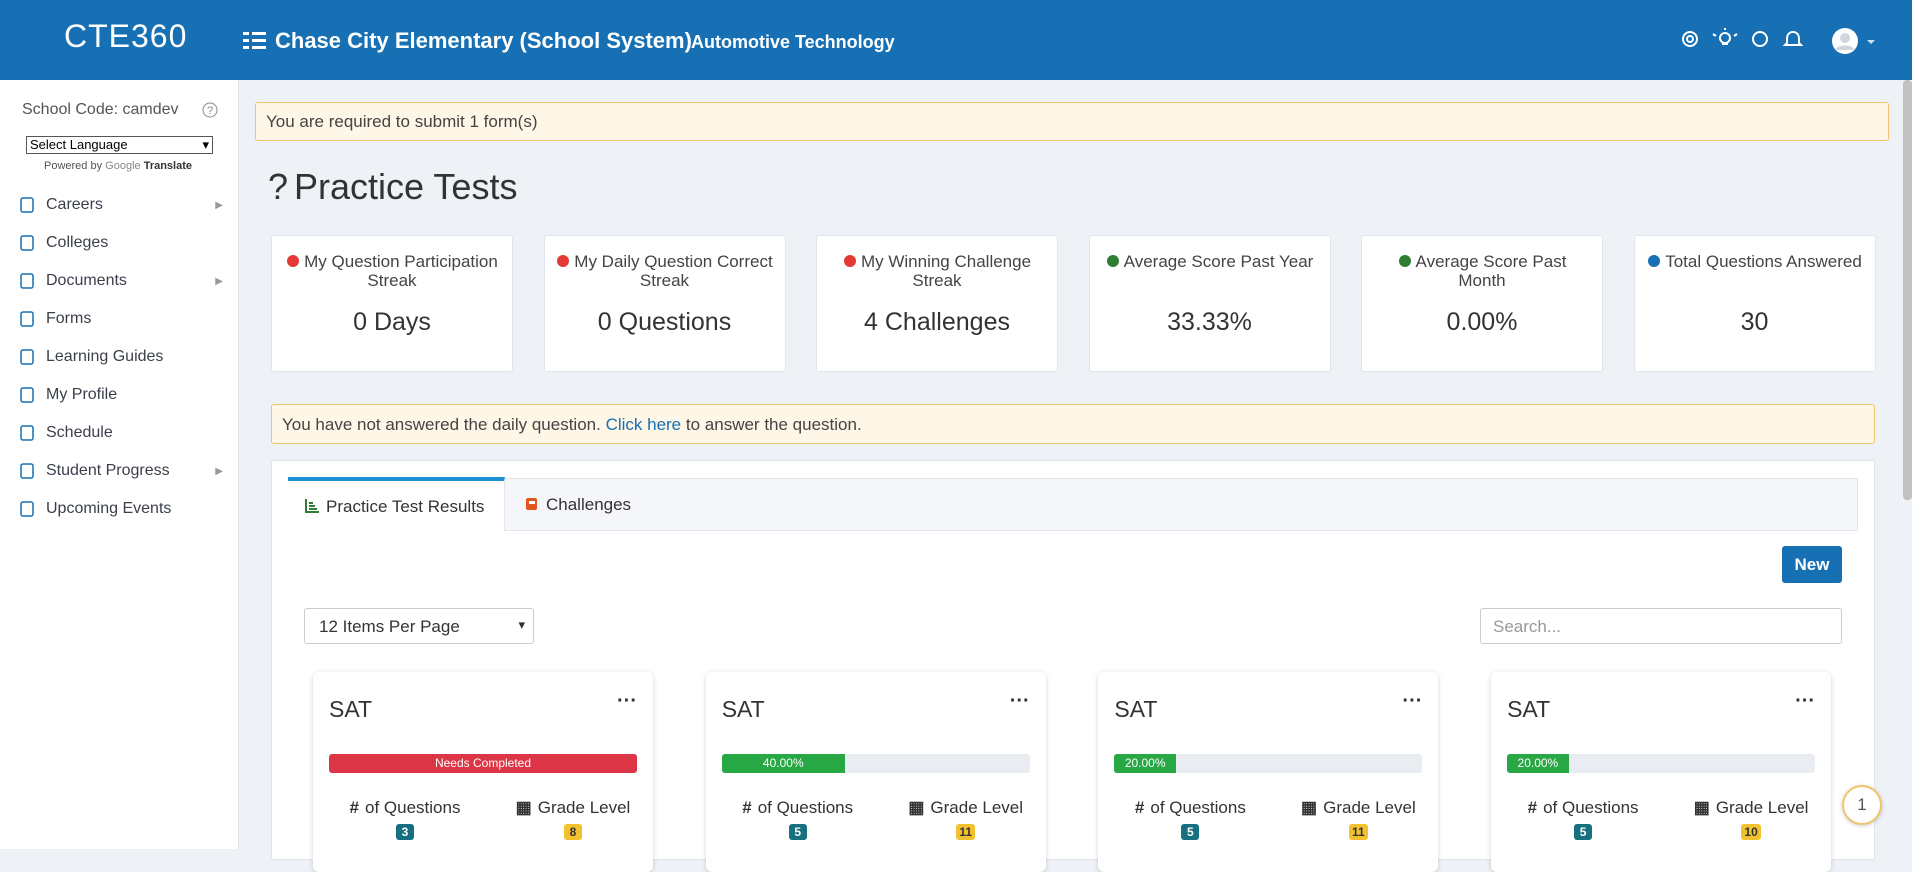 Image resolution: width=1912 pixels, height=872 pixels. I want to click on nav-item: Learning Guides, so click(120, 357).